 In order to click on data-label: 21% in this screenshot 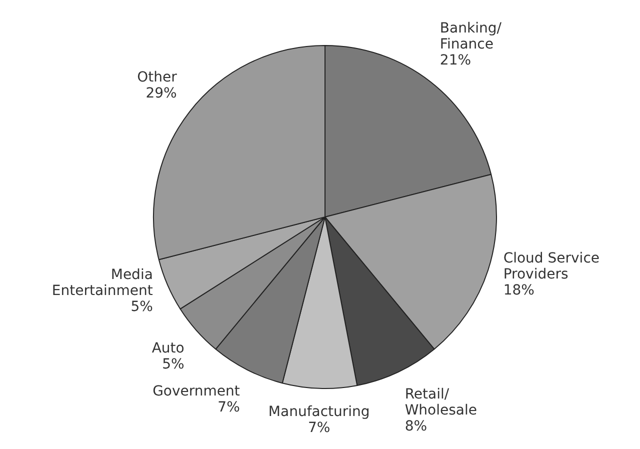, I will do `click(456, 60)`.